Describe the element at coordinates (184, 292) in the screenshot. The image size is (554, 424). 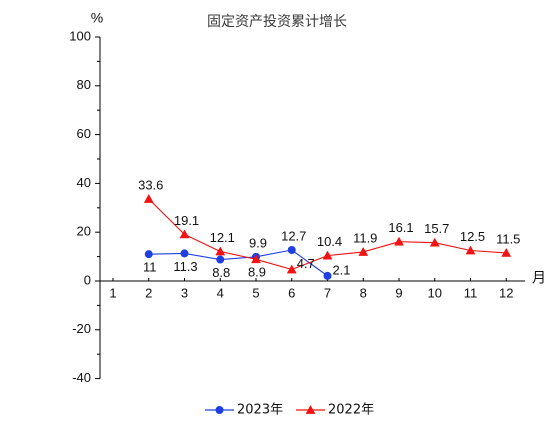
I see `x-tick-label: 3` at that location.